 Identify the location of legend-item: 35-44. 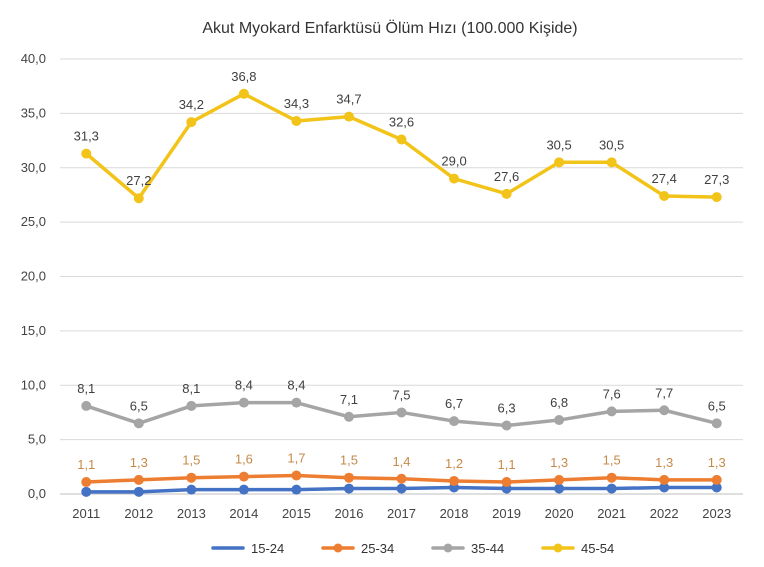
(467, 548).